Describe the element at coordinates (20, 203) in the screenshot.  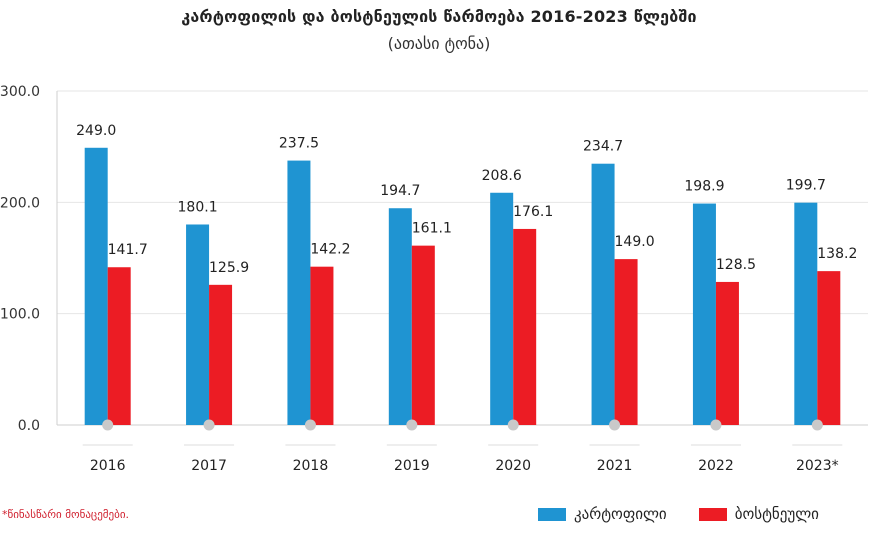
I see `y-tick-label: 200.0` at that location.